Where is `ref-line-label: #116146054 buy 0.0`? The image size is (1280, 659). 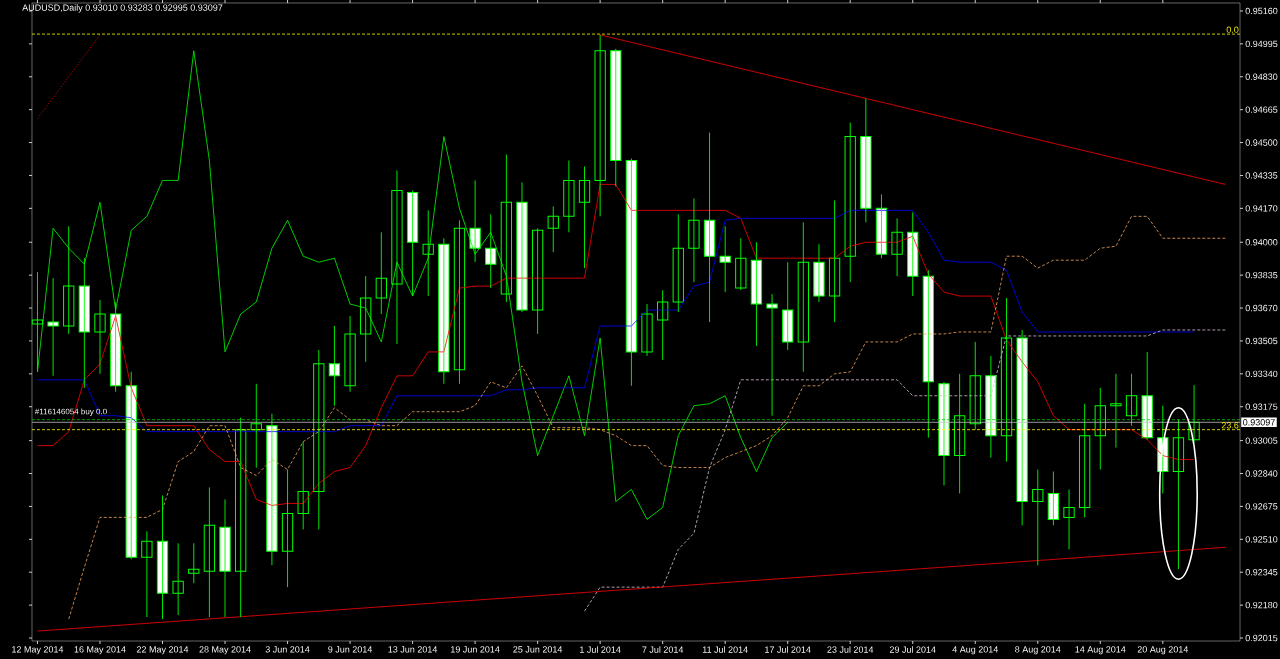
ref-line-label: #116146054 buy 0.0 is located at coordinates (70, 412).